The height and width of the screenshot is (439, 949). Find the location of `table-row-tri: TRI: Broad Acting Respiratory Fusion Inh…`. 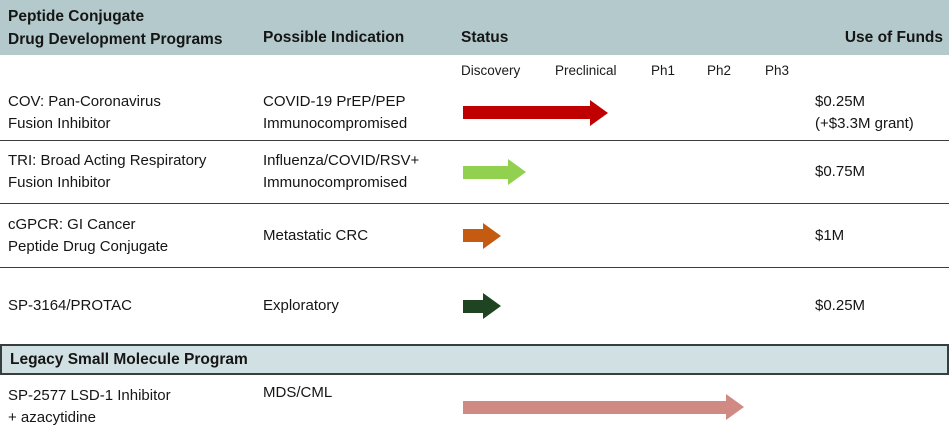

table-row-tri: TRI: Broad Acting Respiratory Fusion Inh… is located at coordinates (474, 172).